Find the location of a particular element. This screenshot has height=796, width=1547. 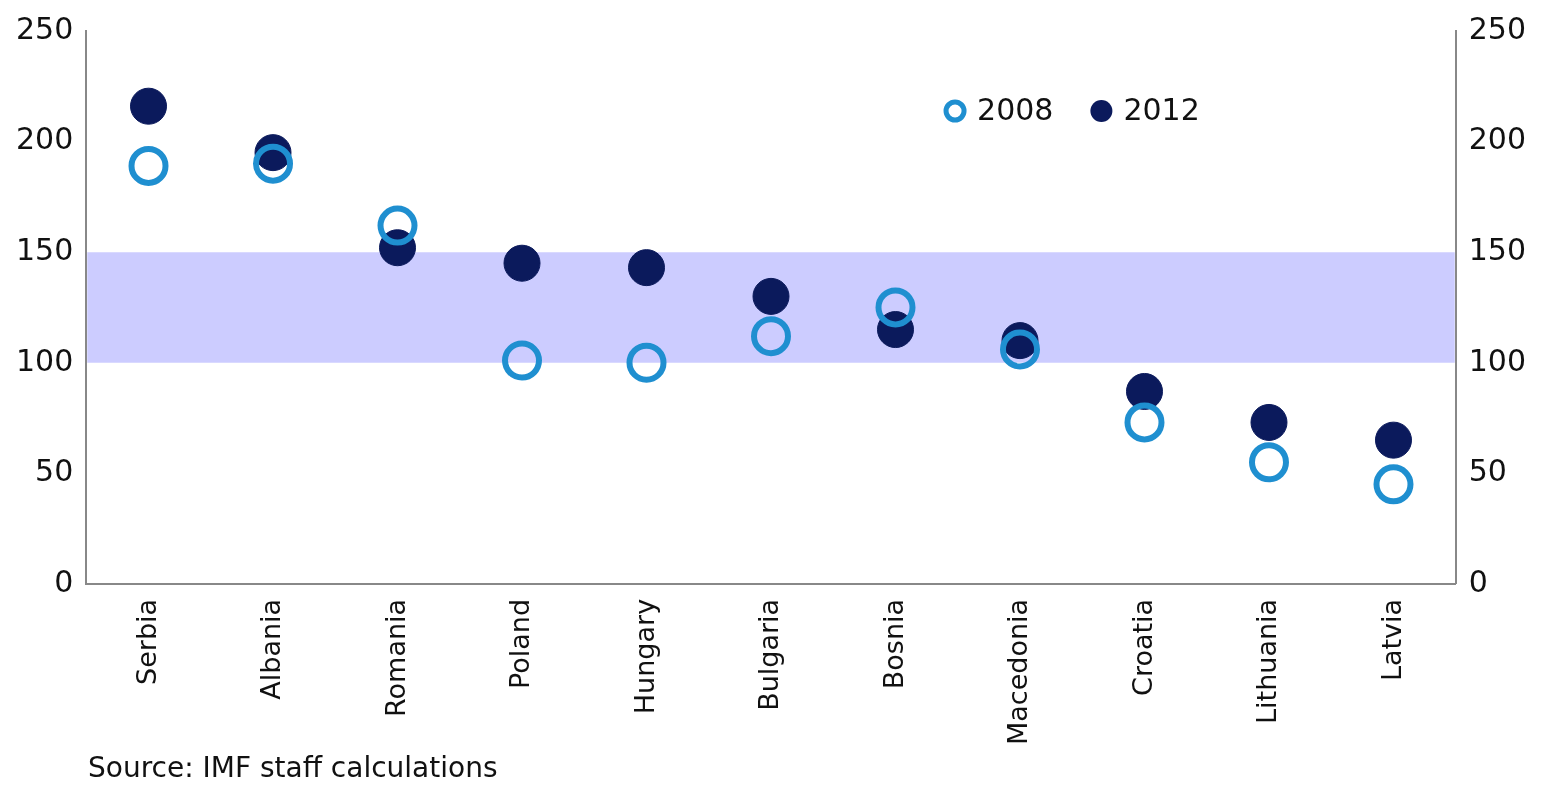

x-tick-label: Bosnia is located at coordinates (893, 644).